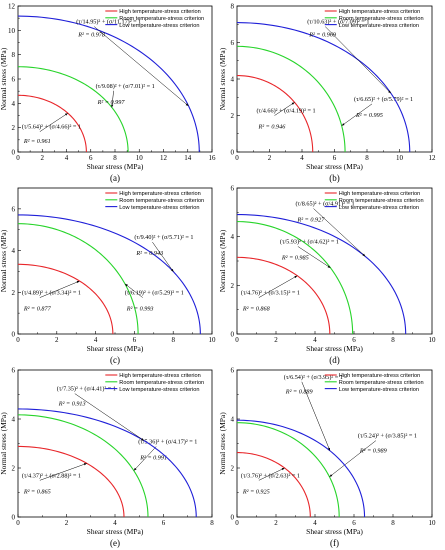  I want to click on r-squared-label: R² = 0.865, so click(37, 491).